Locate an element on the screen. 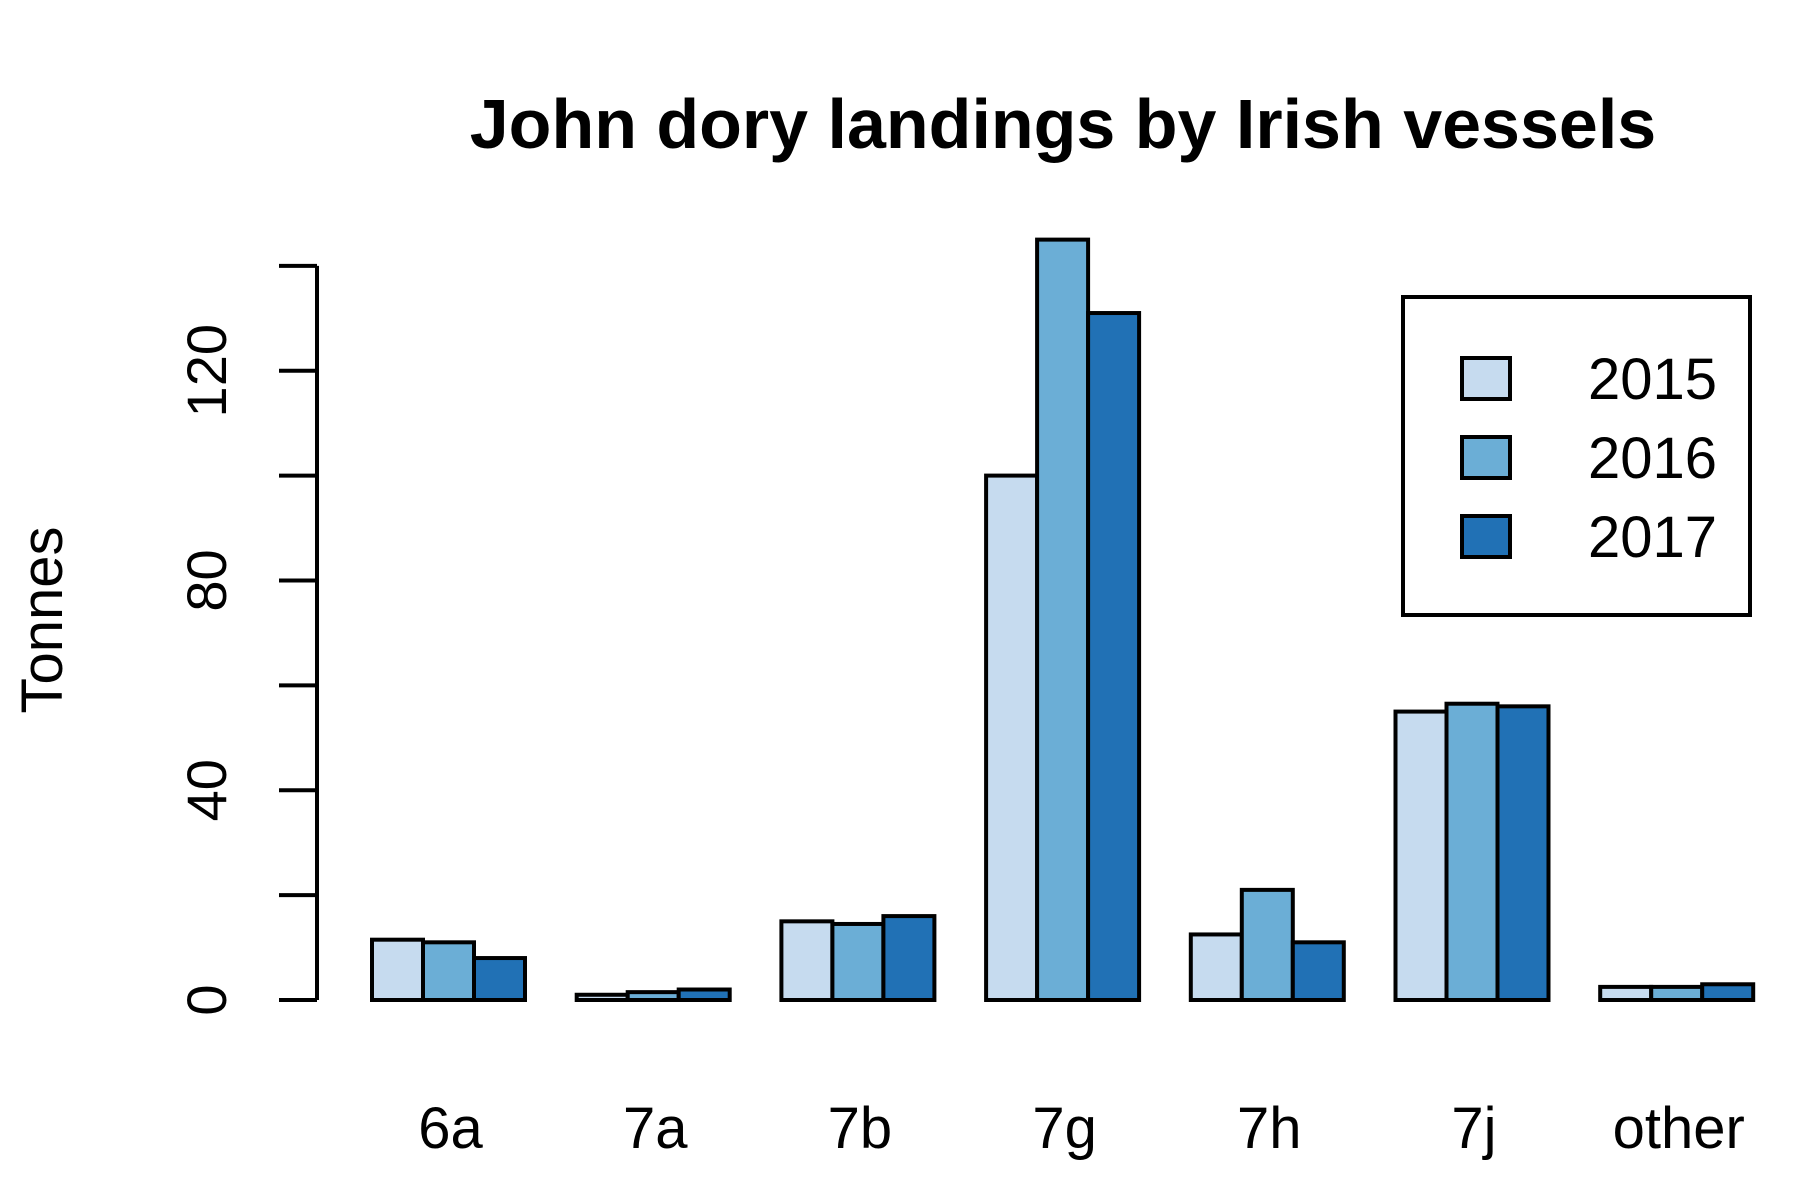 This screenshot has height=1200, width=1800. bar-7a-2015 is located at coordinates (602, 997).